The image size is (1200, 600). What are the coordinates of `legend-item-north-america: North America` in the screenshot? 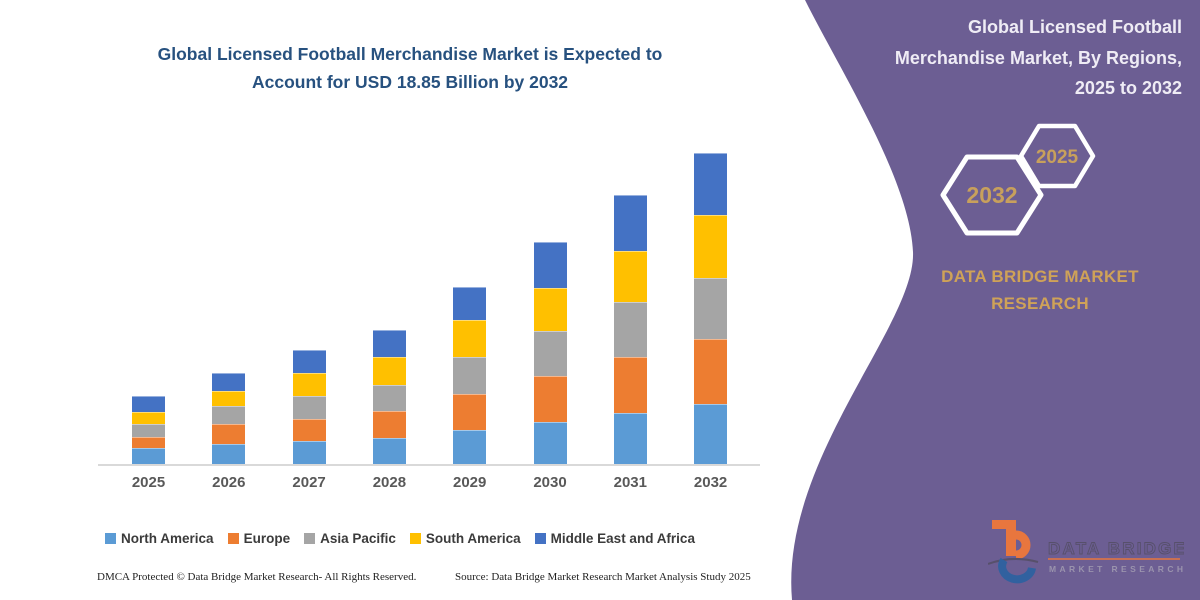 It's located at (159, 538).